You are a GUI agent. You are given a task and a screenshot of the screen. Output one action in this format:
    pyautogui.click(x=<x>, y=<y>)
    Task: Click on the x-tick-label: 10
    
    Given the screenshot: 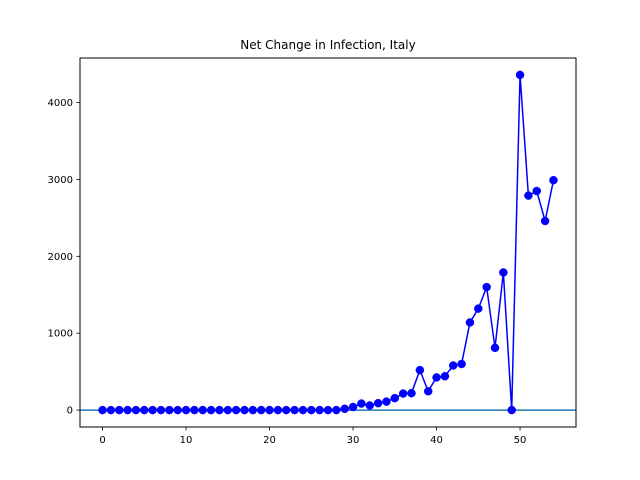 What is the action you would take?
    pyautogui.click(x=186, y=440)
    